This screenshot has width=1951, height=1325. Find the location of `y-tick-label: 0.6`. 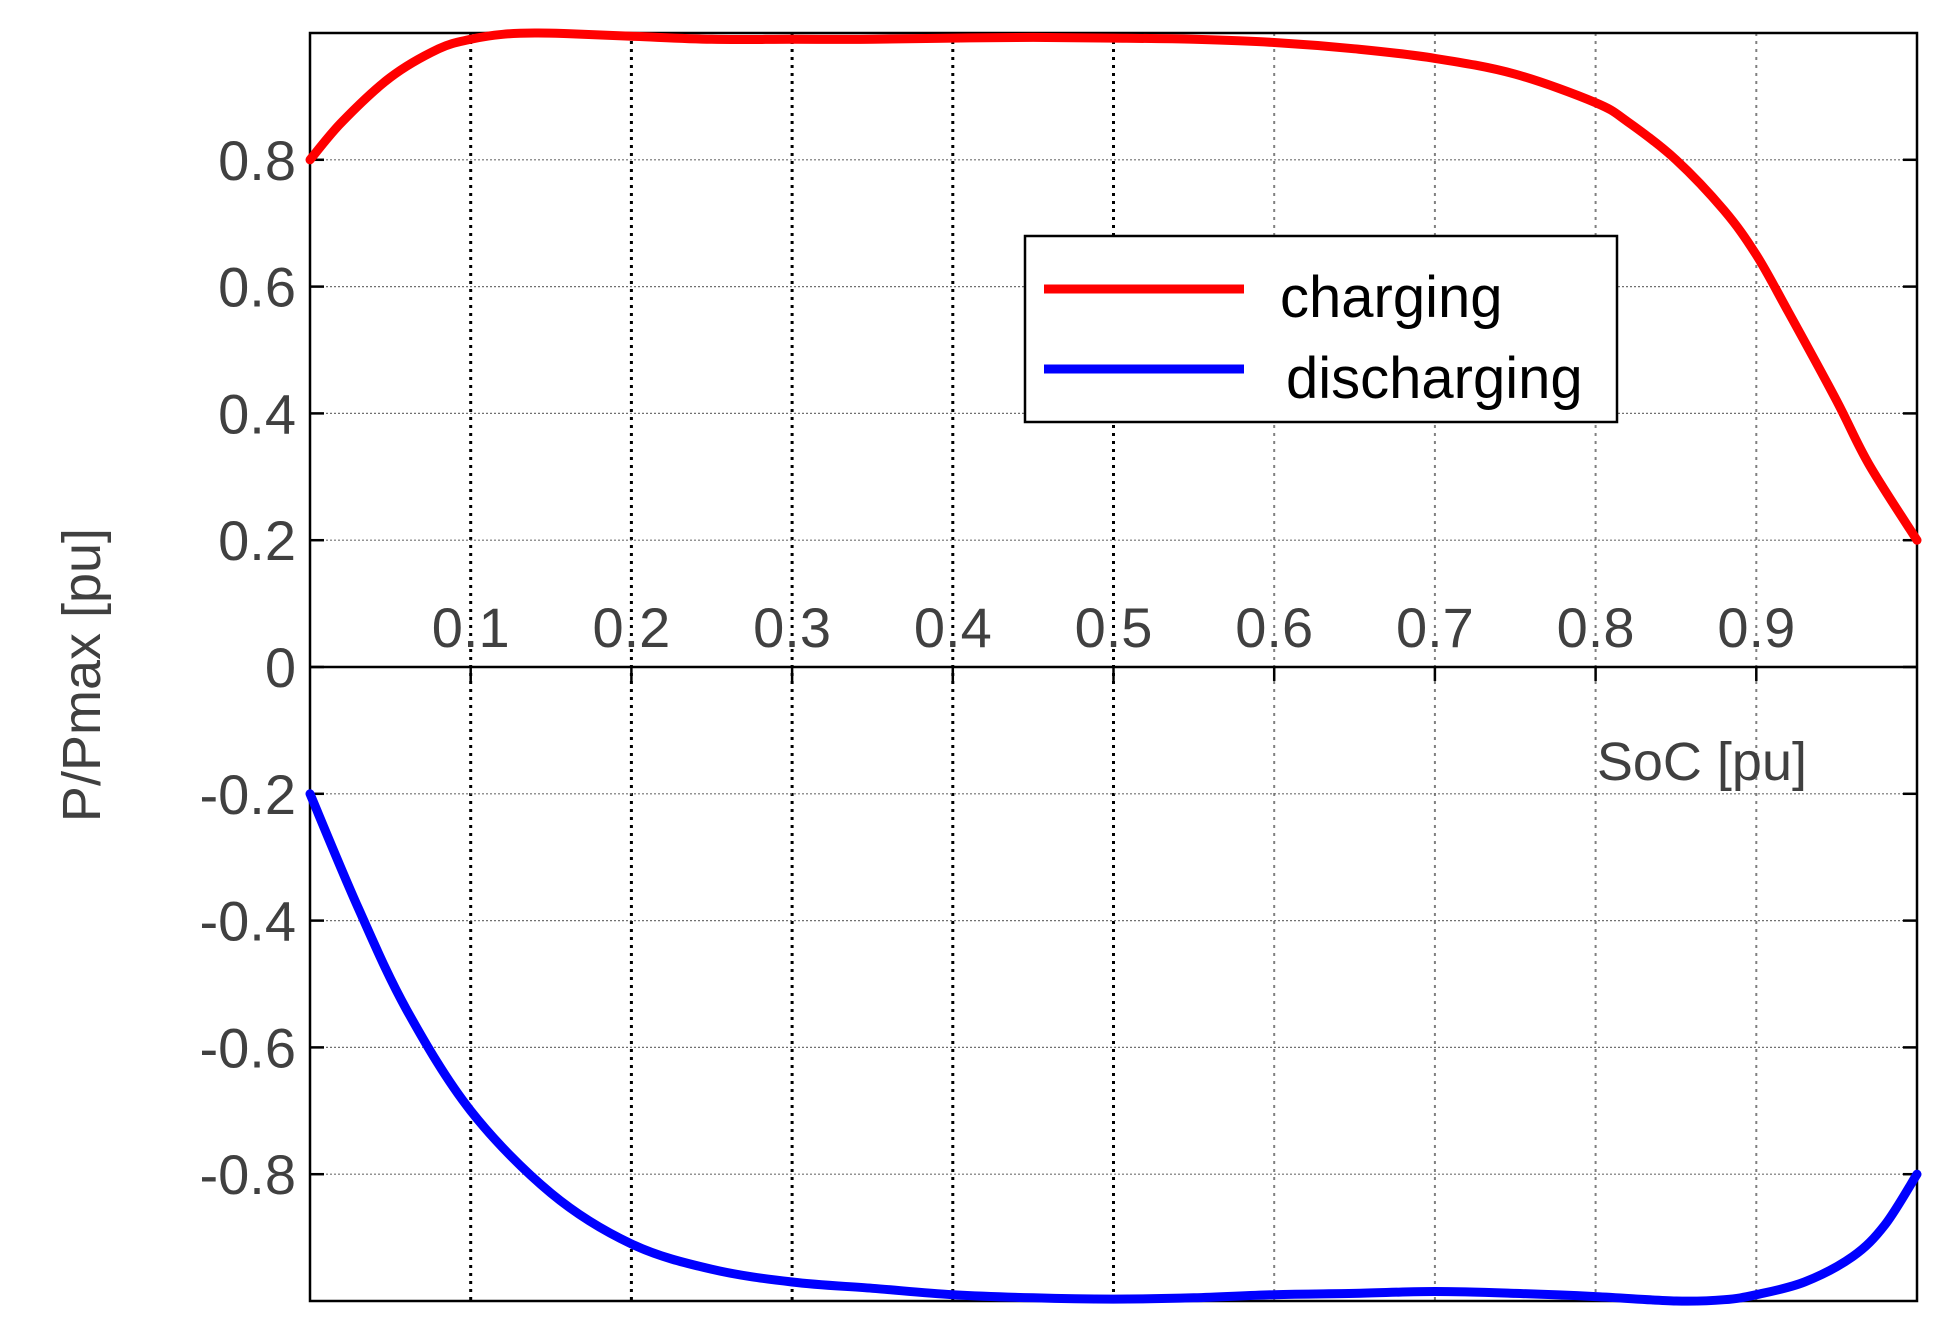

y-tick-label: 0.6 is located at coordinates (257, 287).